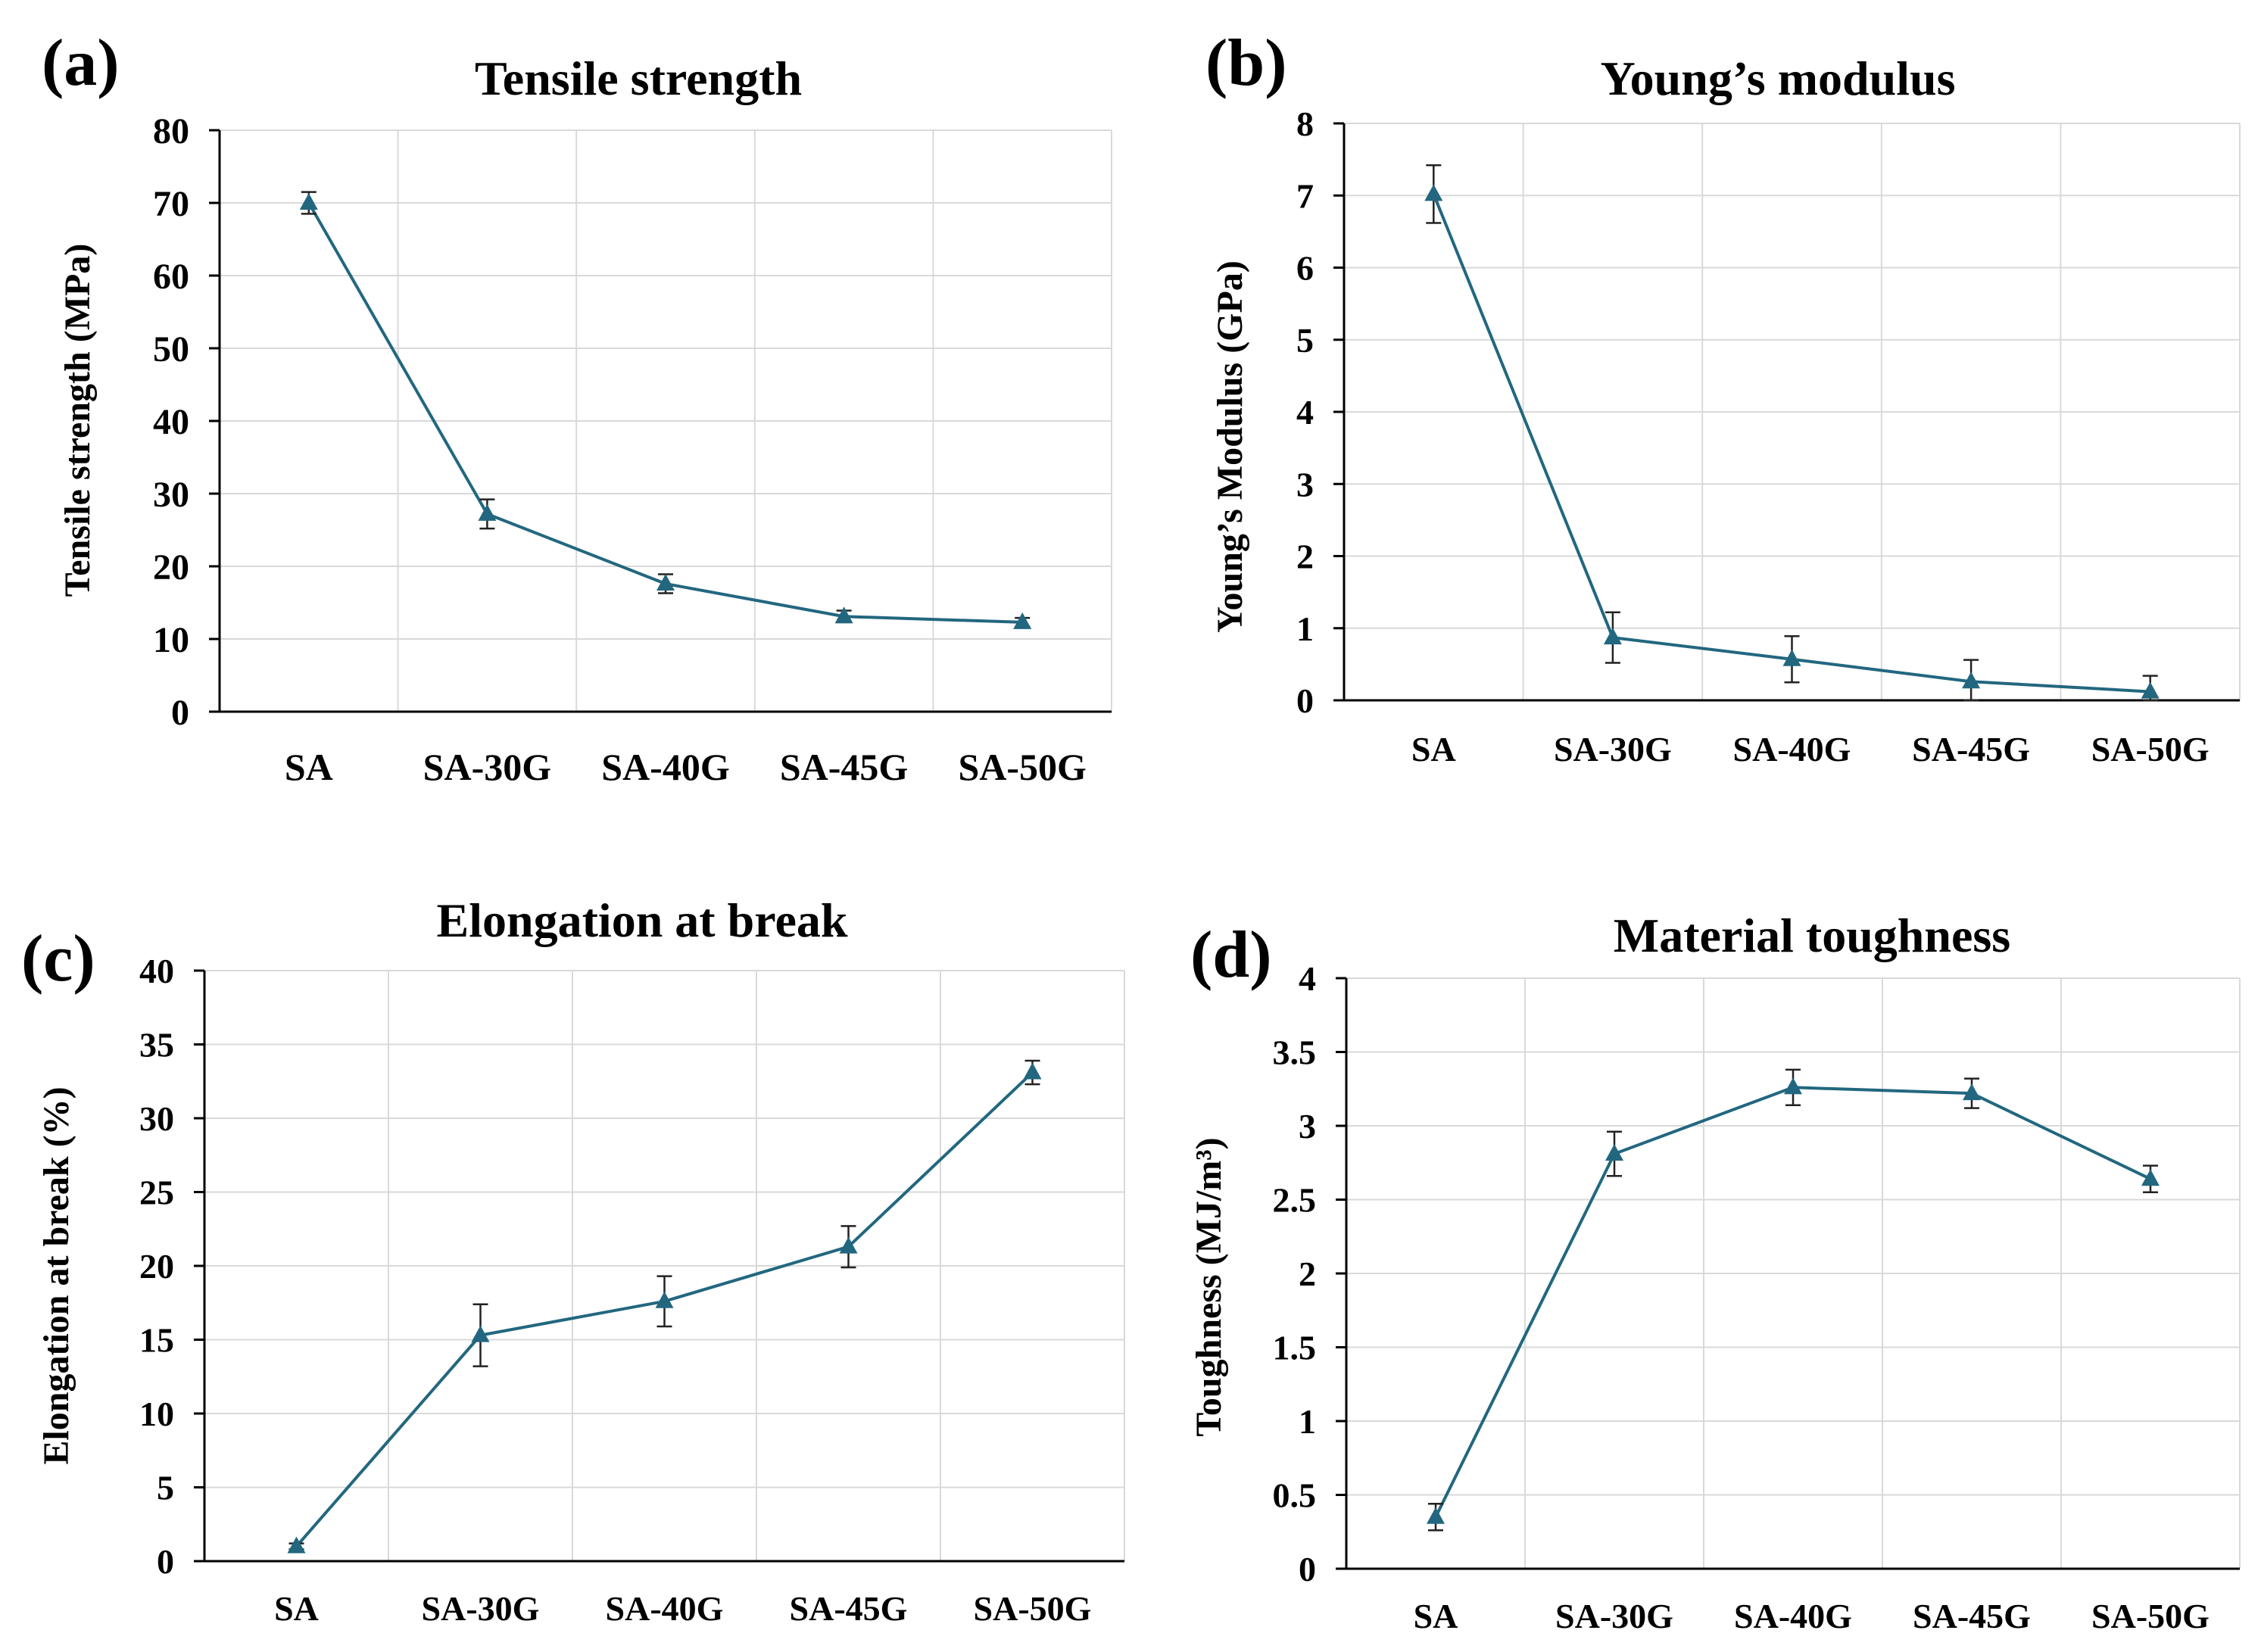 This screenshot has width=2261, height=1652. I want to click on panel-label: (c), so click(58, 959).